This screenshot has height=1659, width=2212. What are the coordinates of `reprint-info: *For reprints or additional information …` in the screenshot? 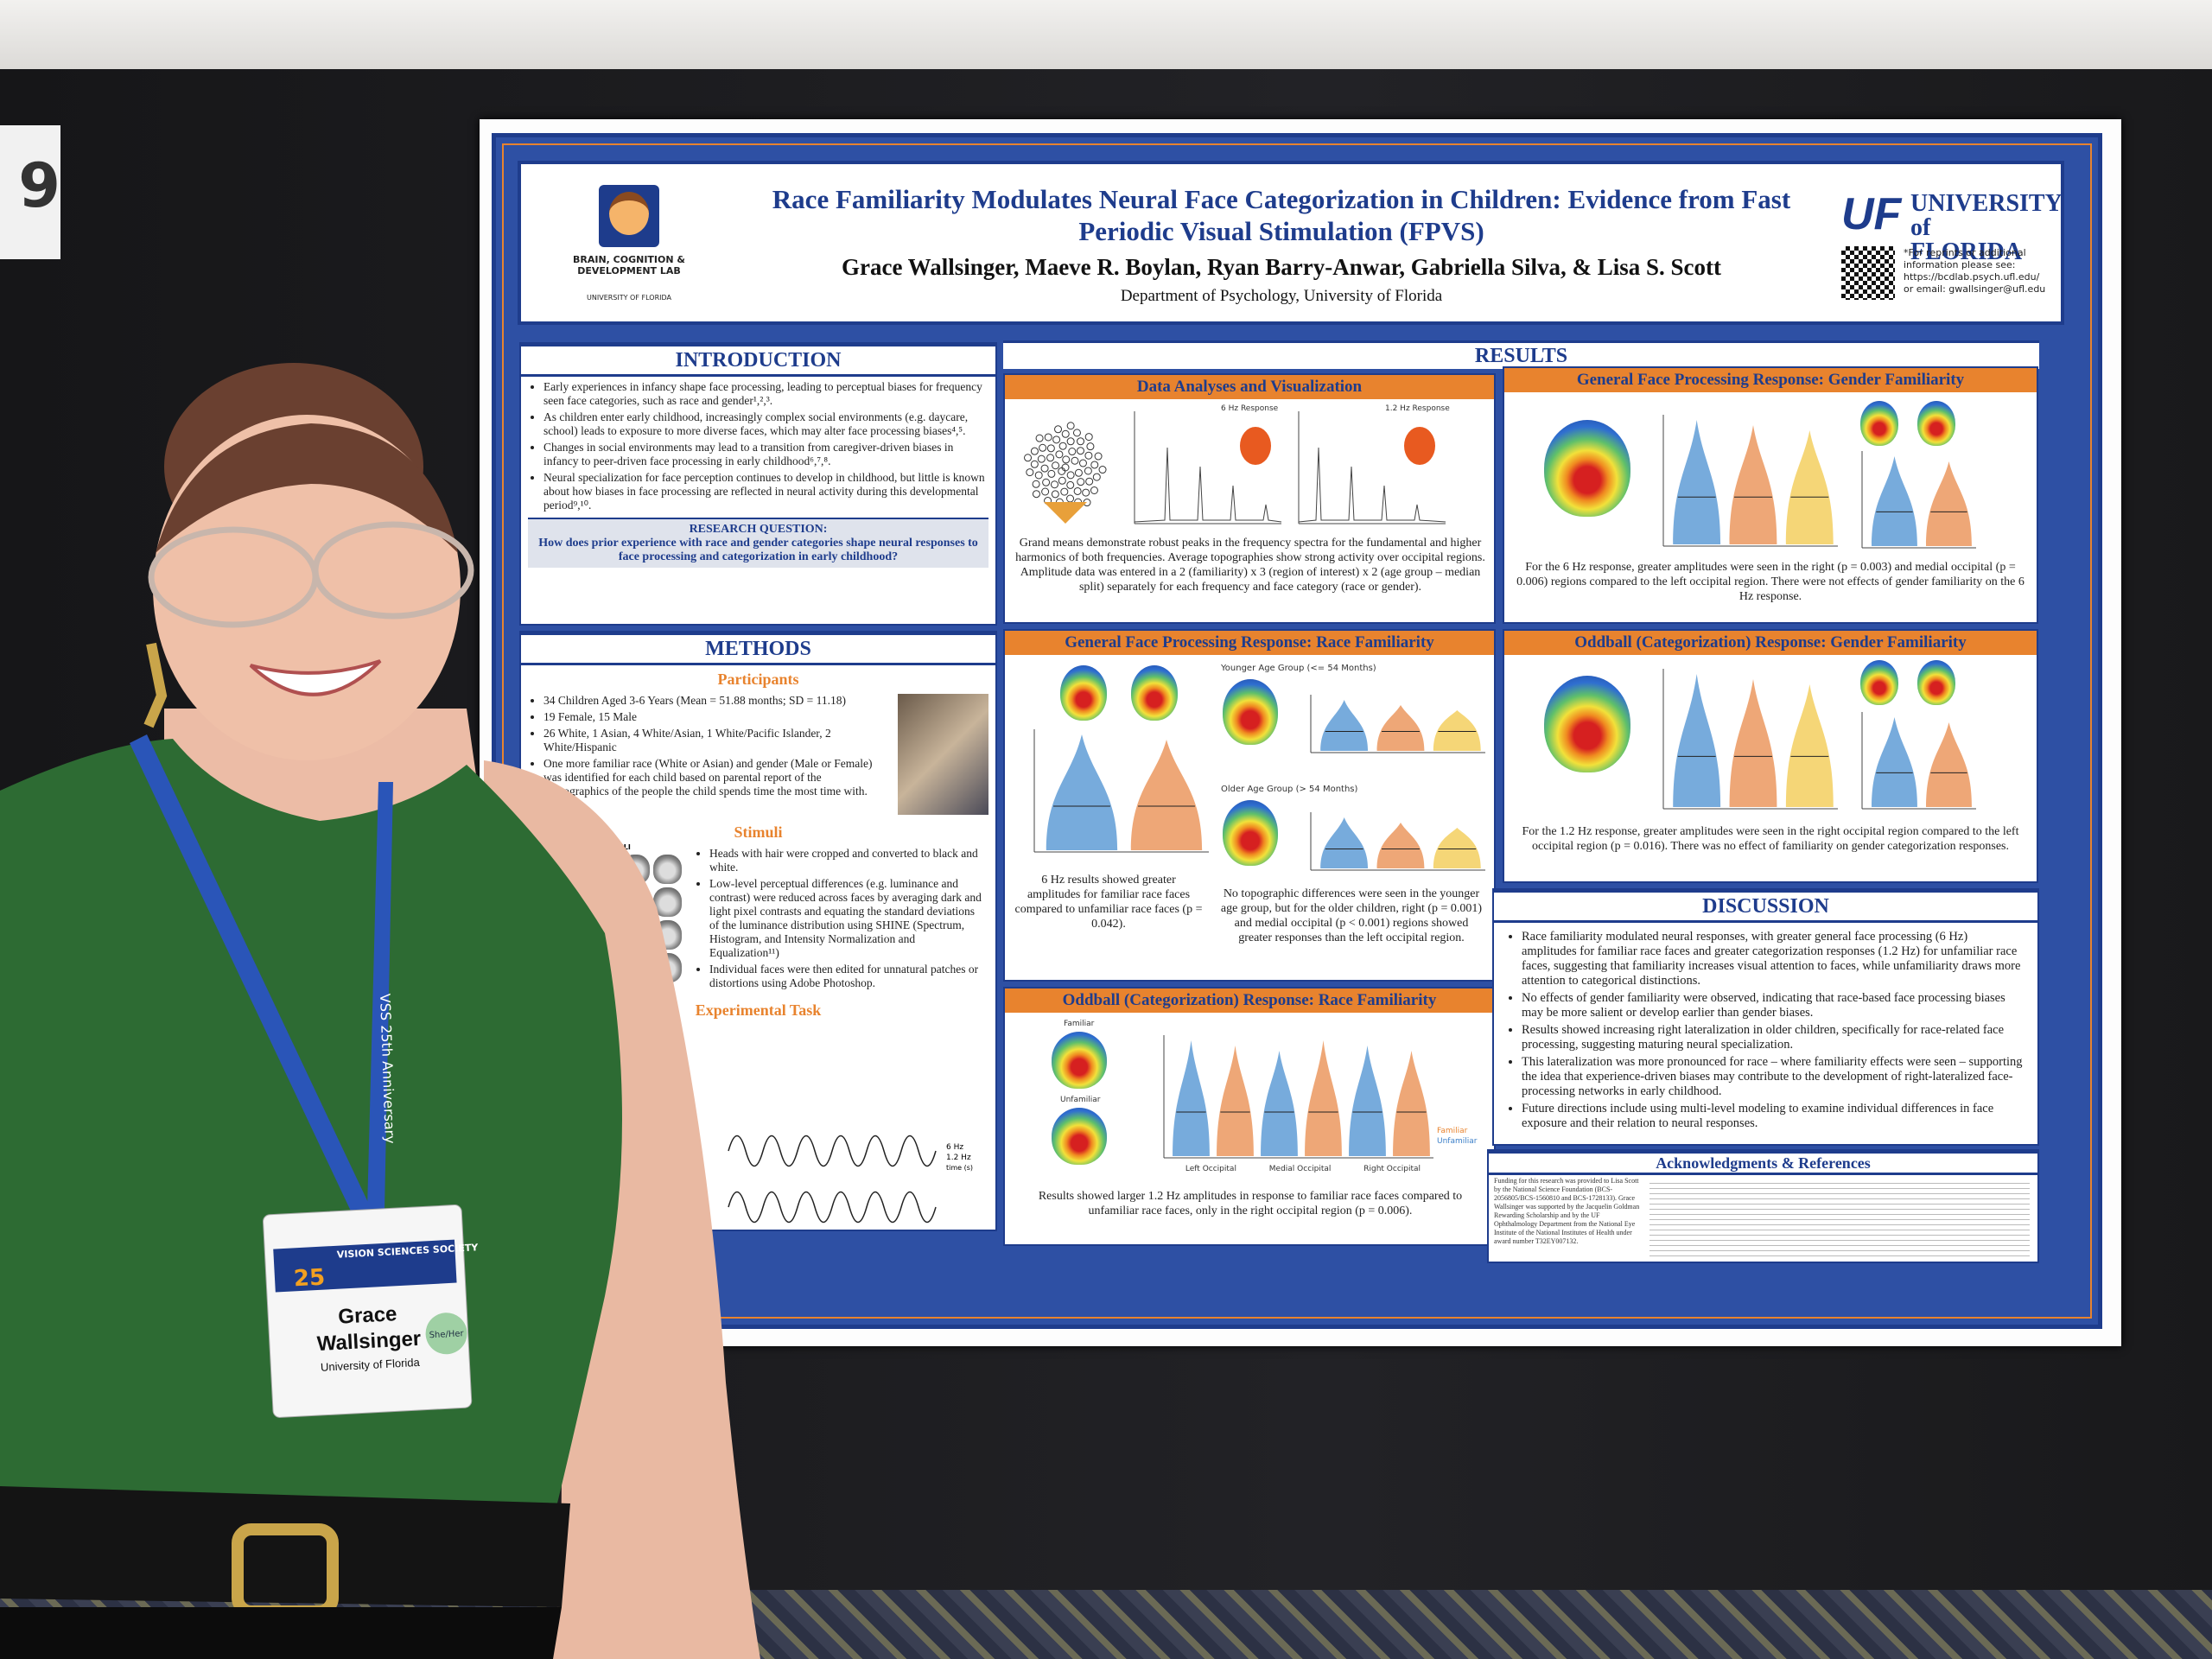 It's located at (1975, 271).